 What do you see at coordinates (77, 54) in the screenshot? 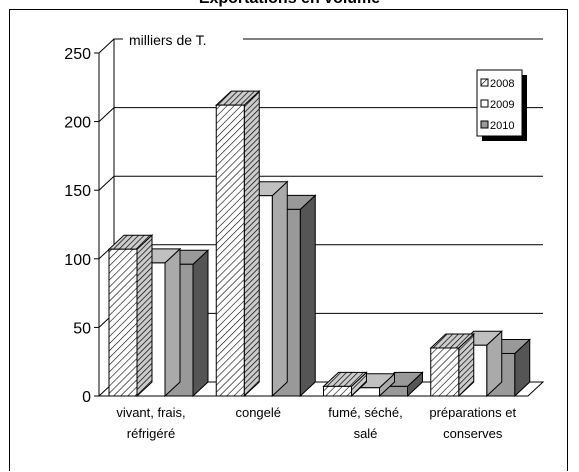
I see `y-tick-label: 250` at bounding box center [77, 54].